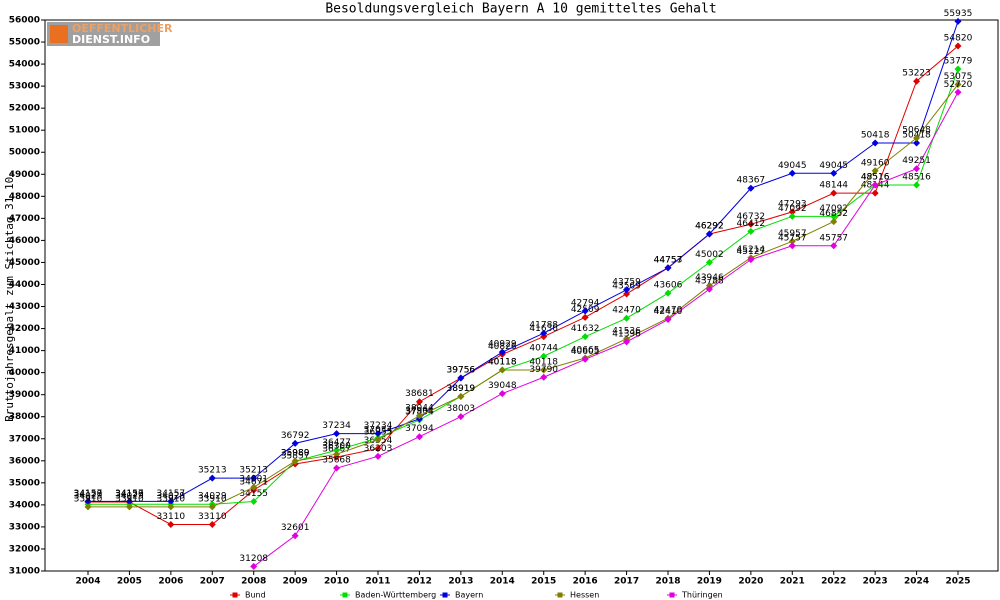  I want to click on data-label: 40744, so click(543, 349).